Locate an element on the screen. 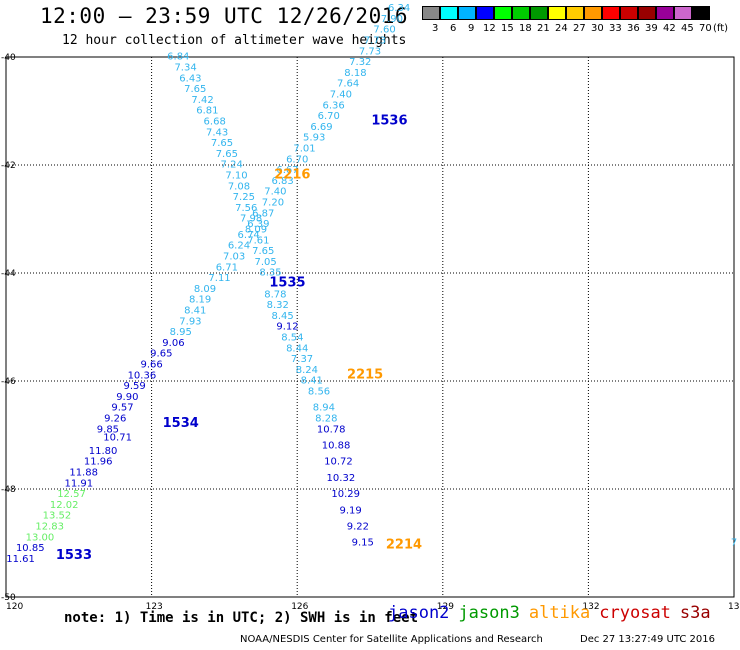 This screenshot has height=650, width=740. lat-tick-label: -44 is located at coordinates (8, 274).